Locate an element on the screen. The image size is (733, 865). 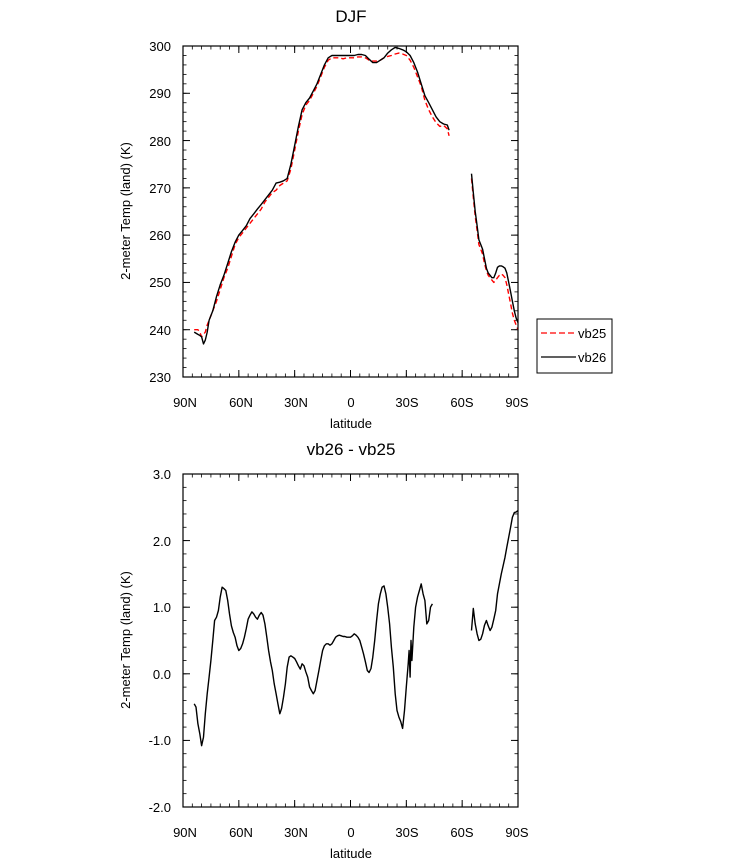
top-y-tick-label: 270 is located at coordinates (160, 188).